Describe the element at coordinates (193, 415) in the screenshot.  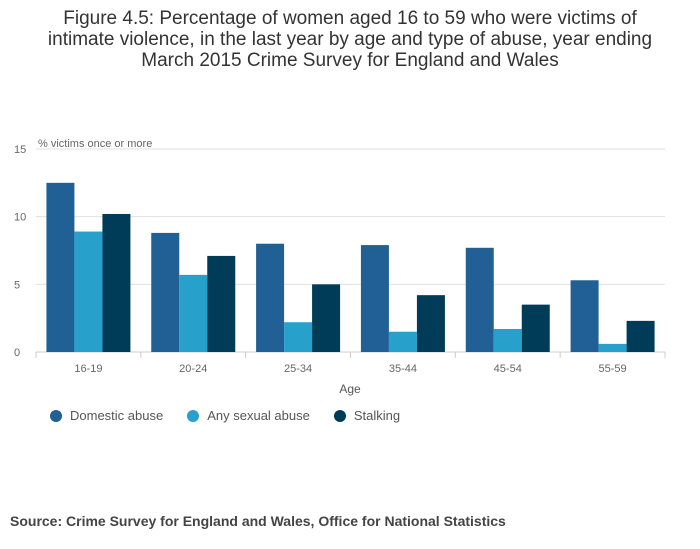
I see `legend-swatch-any-sexual-abuse` at that location.